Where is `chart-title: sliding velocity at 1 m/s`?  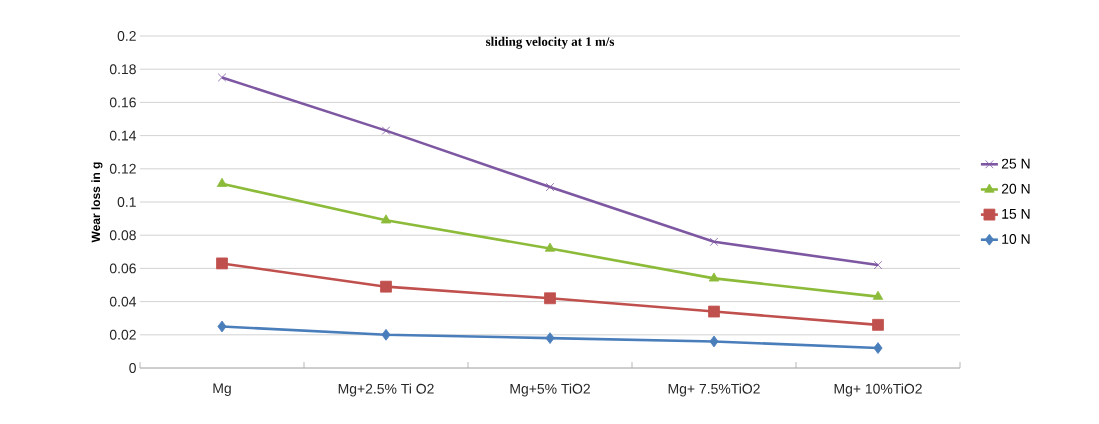
chart-title: sliding velocity at 1 m/s is located at coordinates (550, 42).